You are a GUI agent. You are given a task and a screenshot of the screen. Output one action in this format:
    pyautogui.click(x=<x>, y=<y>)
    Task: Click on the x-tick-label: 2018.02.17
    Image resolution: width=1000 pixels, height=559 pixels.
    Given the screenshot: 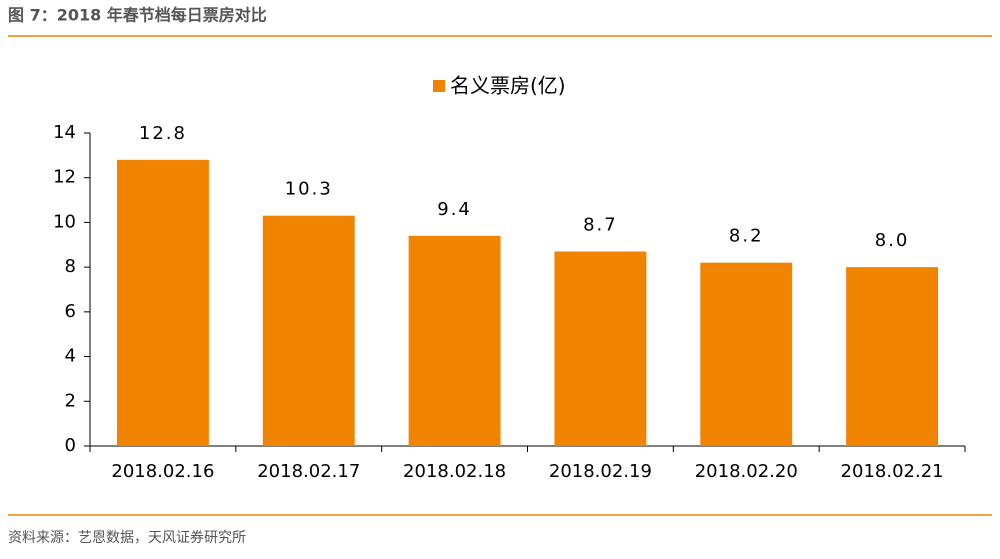 What is the action you would take?
    pyautogui.click(x=308, y=471)
    